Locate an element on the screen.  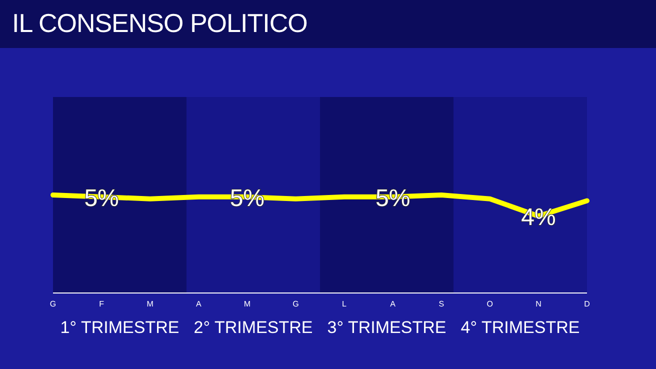
x-tick-label: F is located at coordinates (101, 304).